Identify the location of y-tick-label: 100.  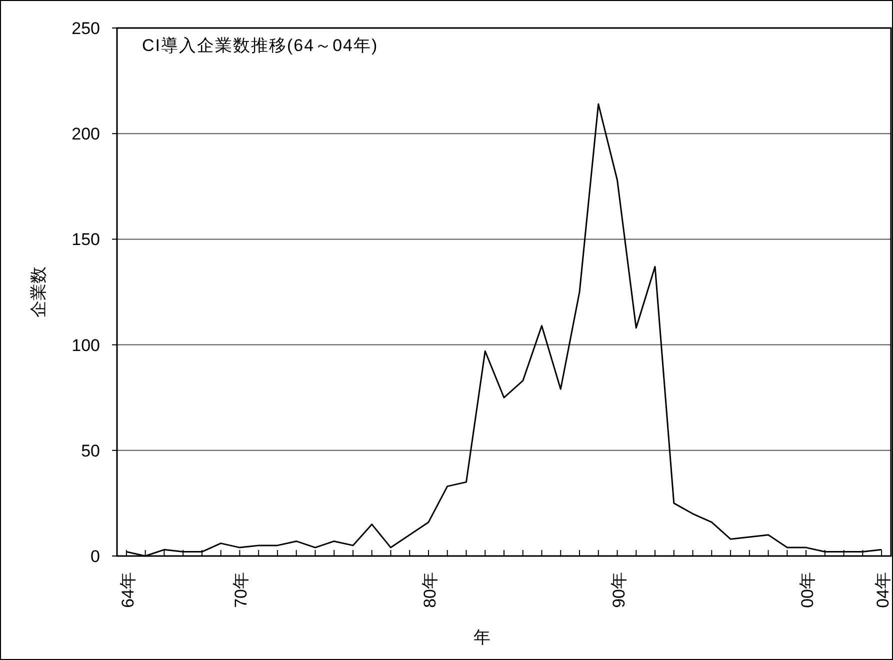
(86, 345).